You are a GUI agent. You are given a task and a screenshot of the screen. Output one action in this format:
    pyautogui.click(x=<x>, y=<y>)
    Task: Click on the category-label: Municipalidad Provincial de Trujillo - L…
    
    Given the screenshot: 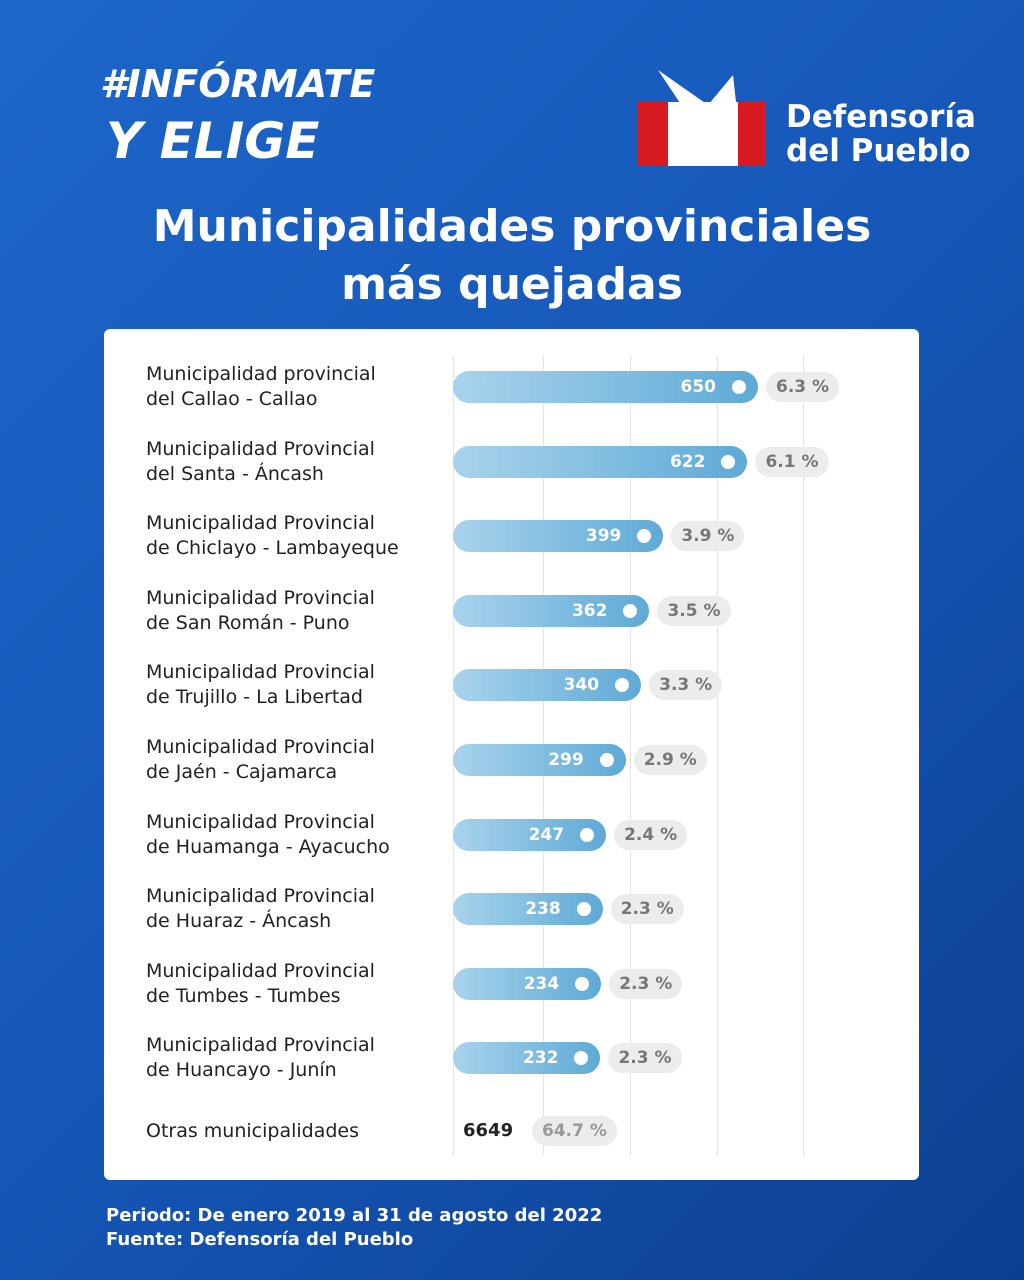 What is the action you would take?
    pyautogui.click(x=260, y=685)
    